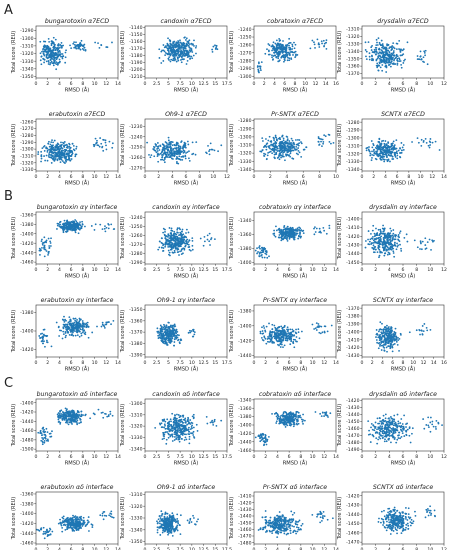 The width and height of the screenshot is (452, 550). I want to click on x-tick-label: 5, so click(168, 84).